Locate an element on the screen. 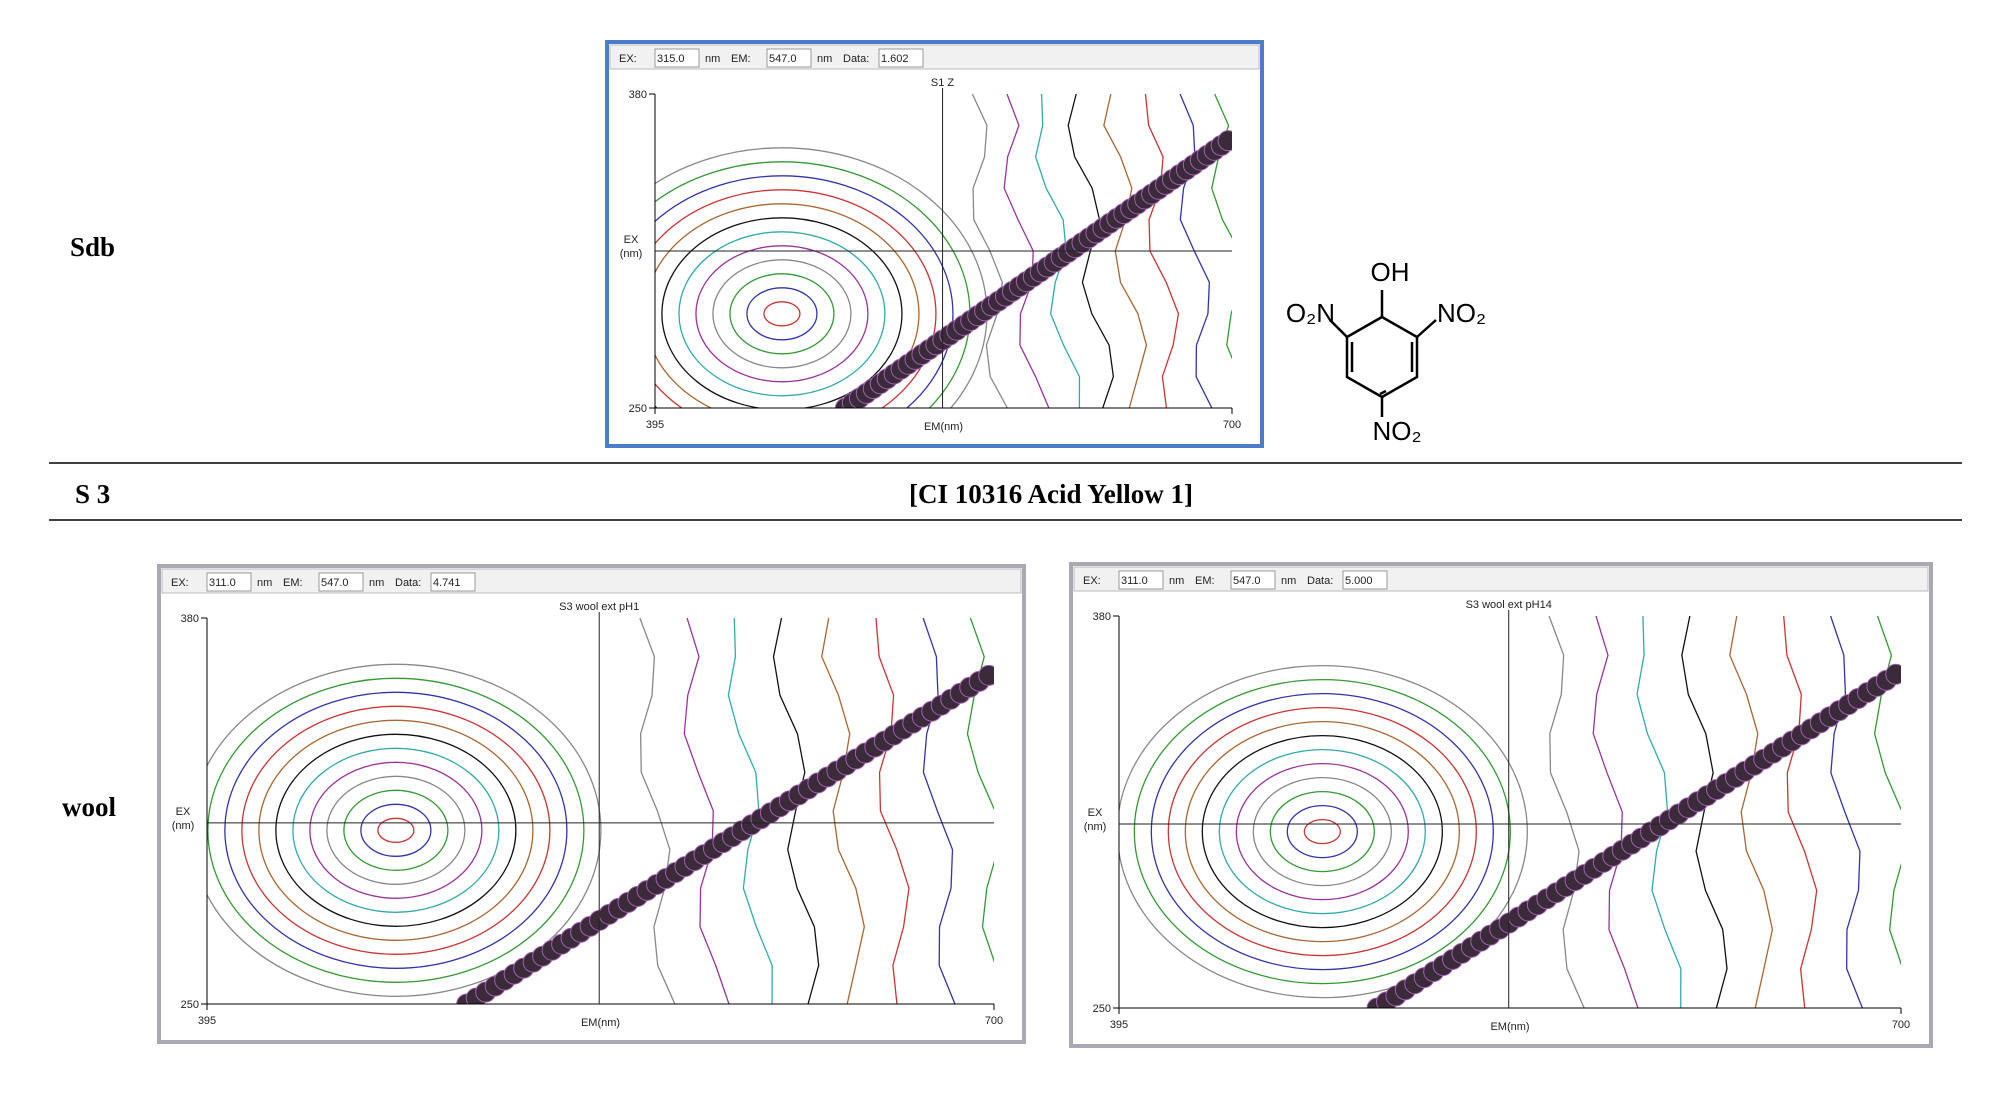 The image size is (2005, 1093). x-tick-label: 700 is located at coordinates (1901, 1025).